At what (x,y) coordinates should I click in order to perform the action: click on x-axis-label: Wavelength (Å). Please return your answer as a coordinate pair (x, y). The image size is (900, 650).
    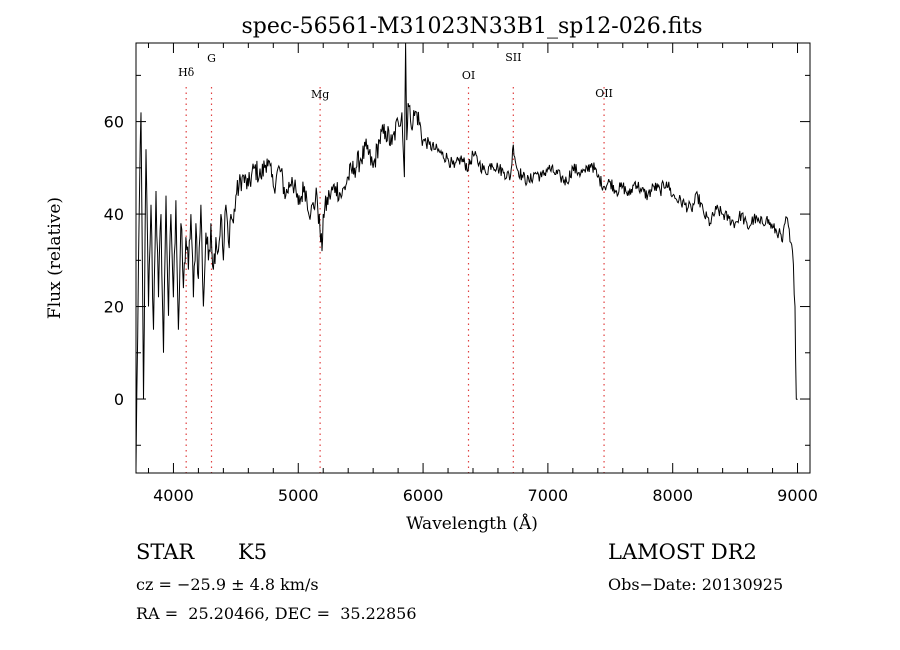
    Looking at the image, I should click on (472, 523).